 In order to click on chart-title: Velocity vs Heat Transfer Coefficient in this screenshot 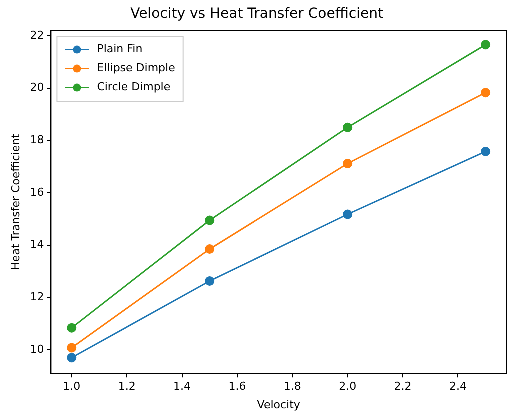, I will do `click(257, 14)`.